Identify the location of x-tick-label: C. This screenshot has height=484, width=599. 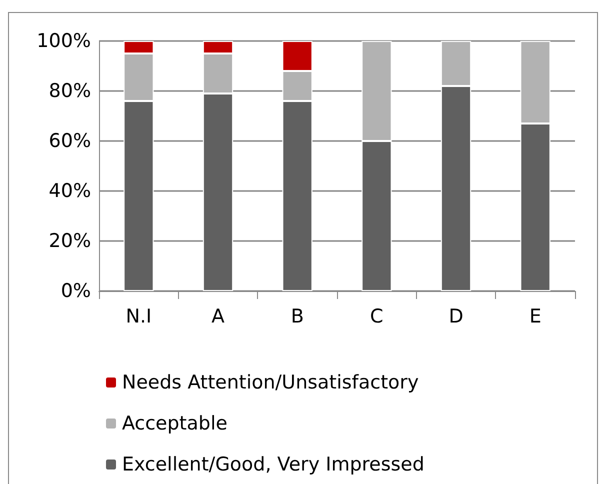
(377, 317).